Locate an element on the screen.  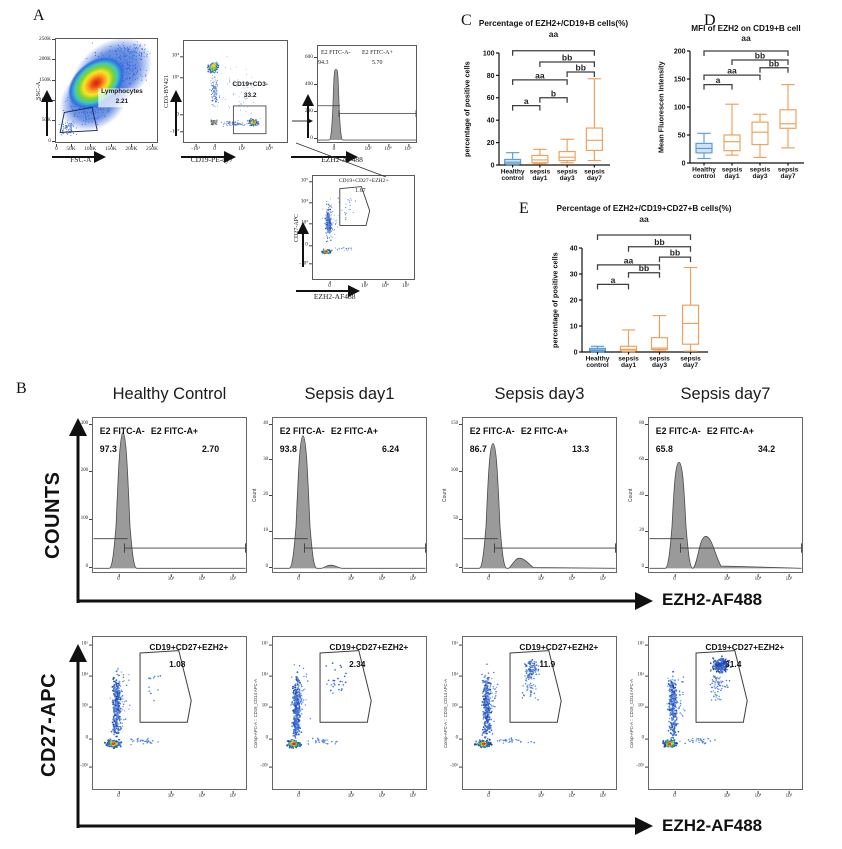
tick-label: 20 is located at coordinates (267, 495).